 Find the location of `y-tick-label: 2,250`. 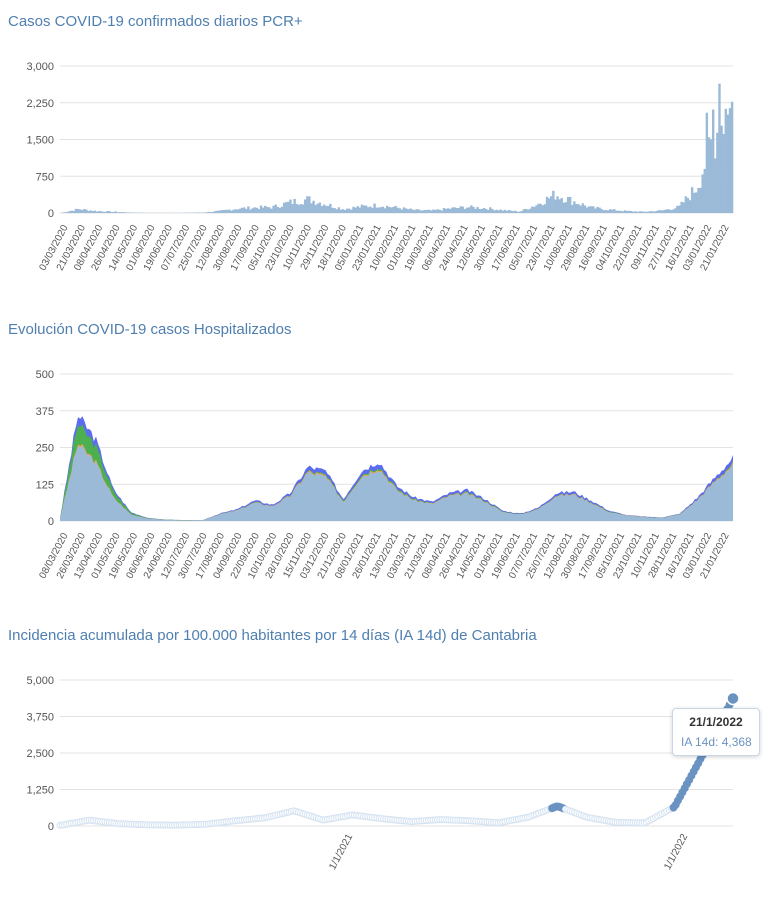

y-tick-label: 2,250 is located at coordinates (40, 104).